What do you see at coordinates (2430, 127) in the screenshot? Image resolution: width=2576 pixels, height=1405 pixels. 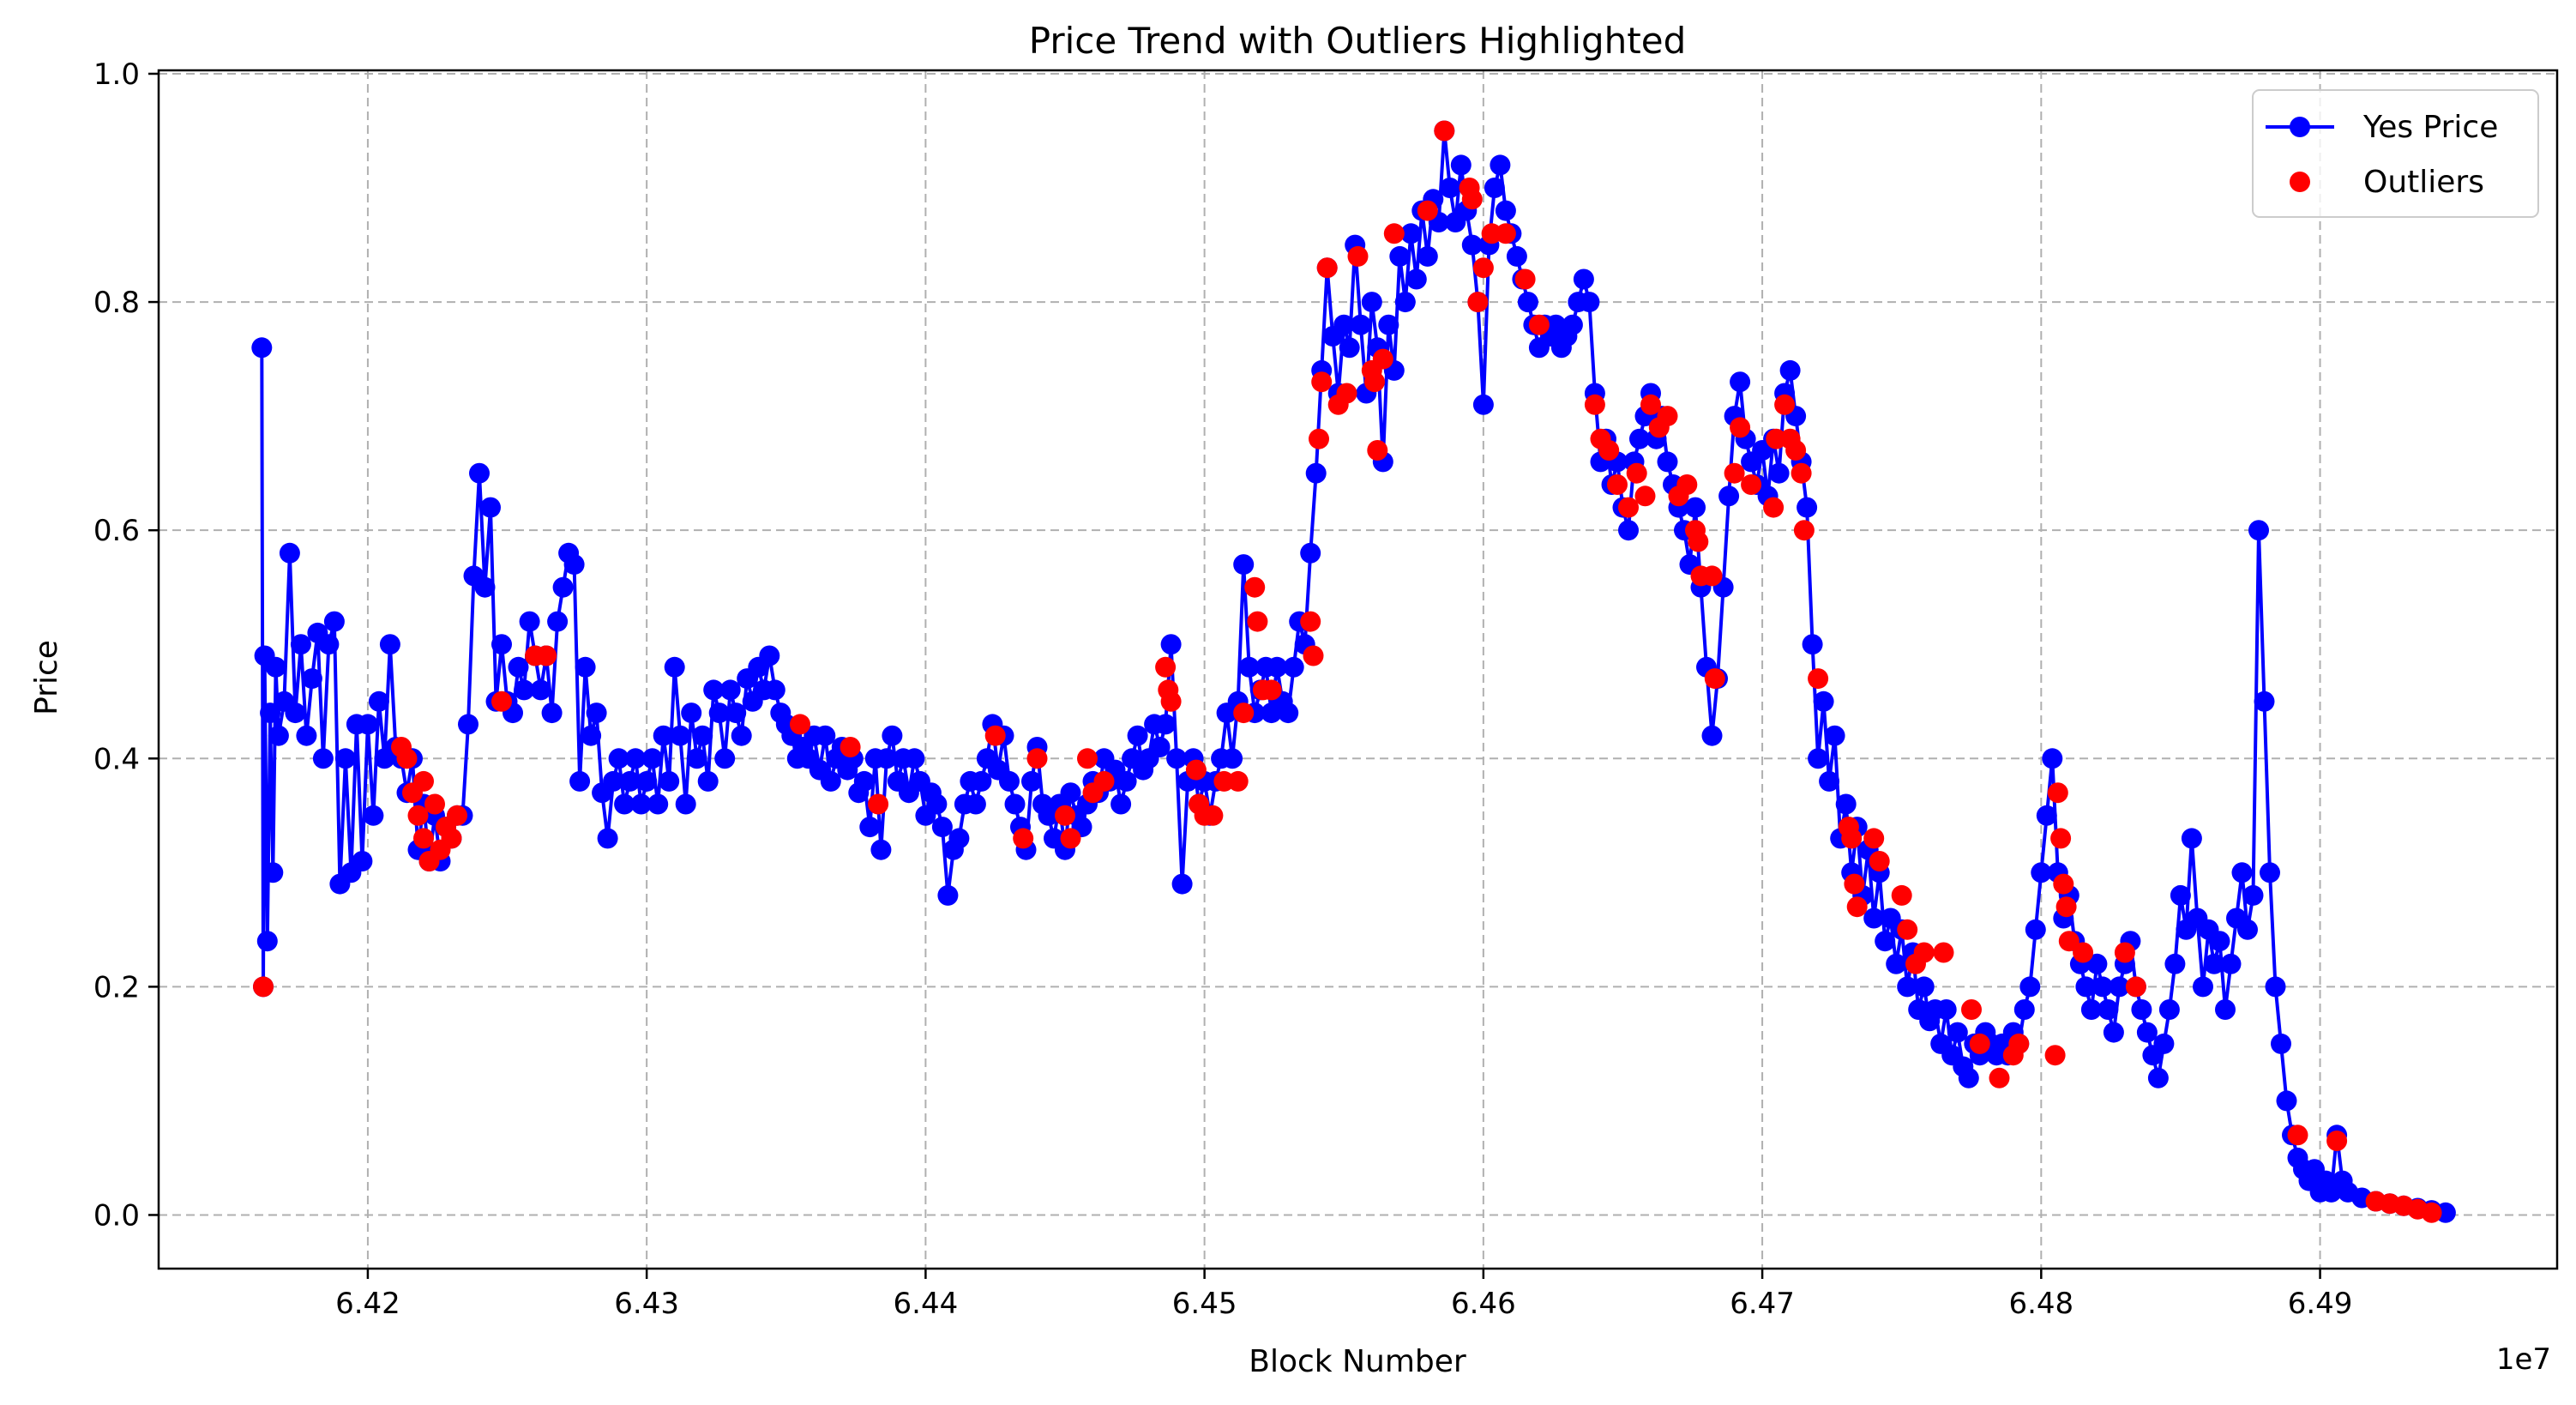 I see `legend-label-yes-price: Yes Price` at bounding box center [2430, 127].